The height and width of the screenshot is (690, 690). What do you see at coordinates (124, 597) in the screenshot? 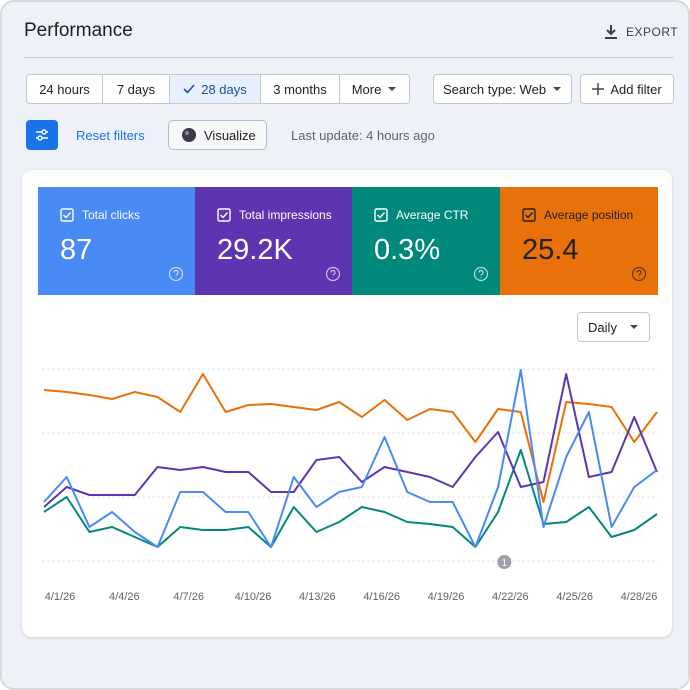
I see `x-tick-label: 4/4/26` at bounding box center [124, 597].